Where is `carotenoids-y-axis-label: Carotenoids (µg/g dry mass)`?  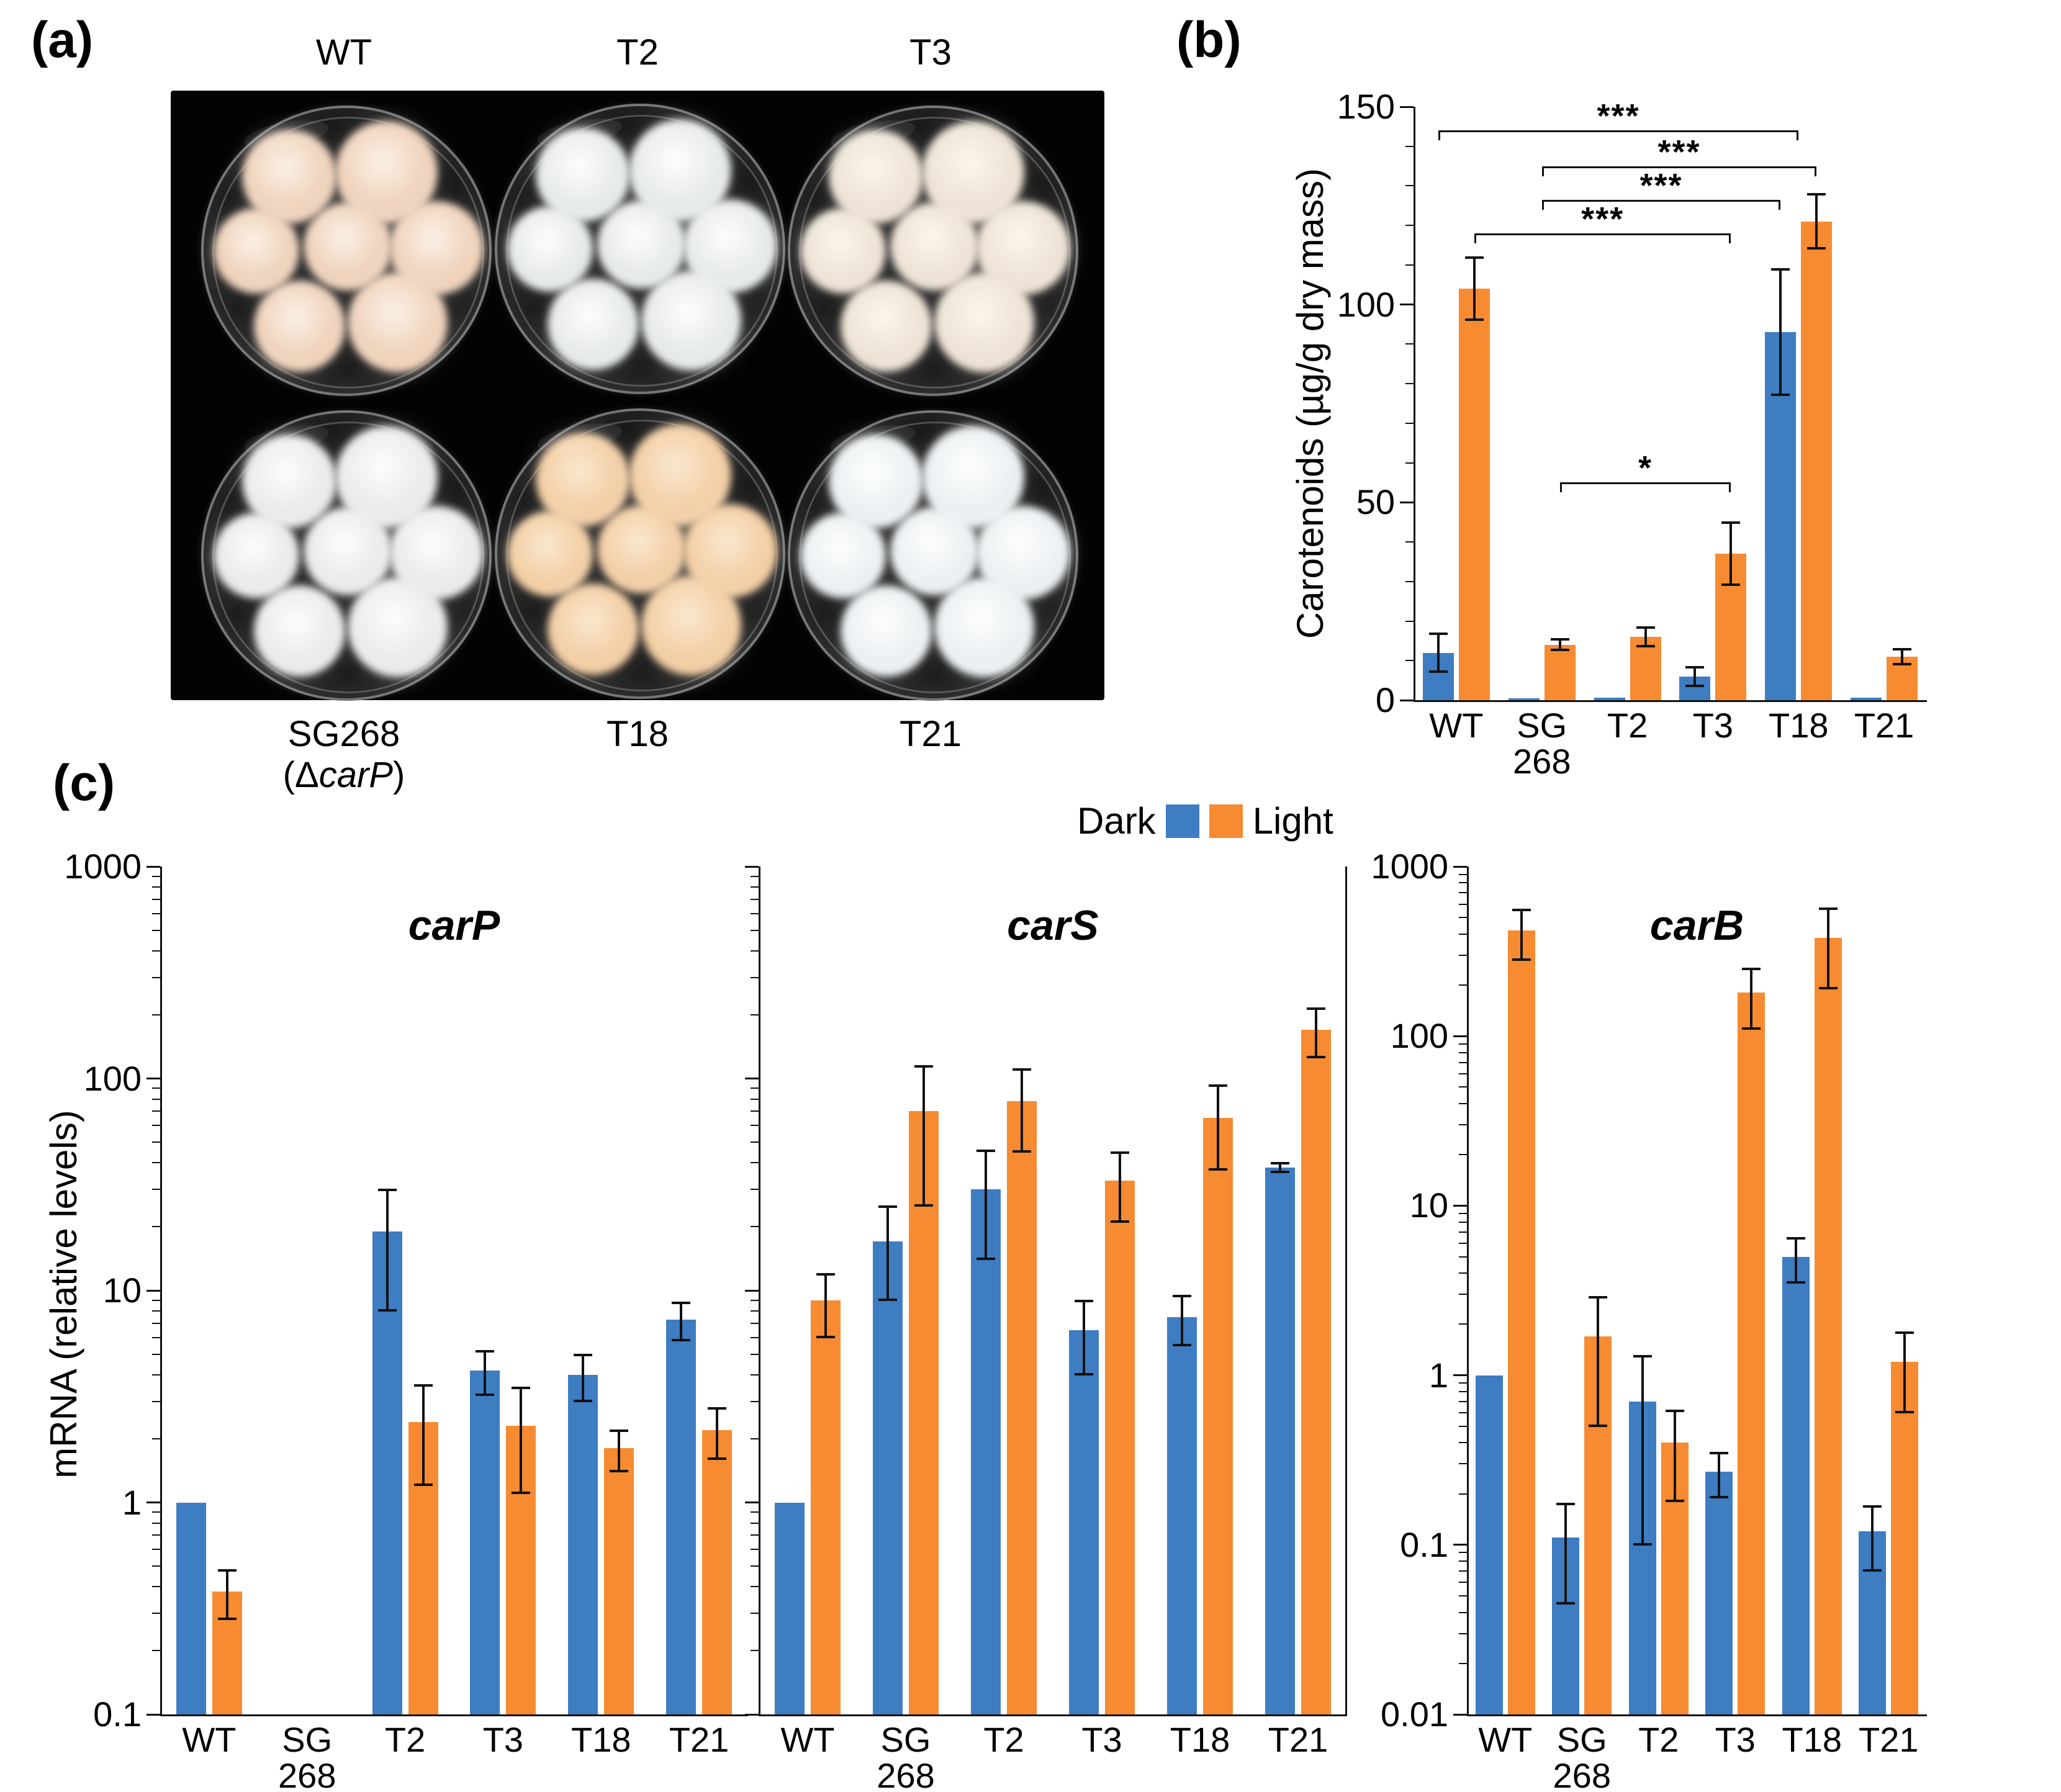 carotenoids-y-axis-label: Carotenoids (µg/g dry mass) is located at coordinates (1310, 403).